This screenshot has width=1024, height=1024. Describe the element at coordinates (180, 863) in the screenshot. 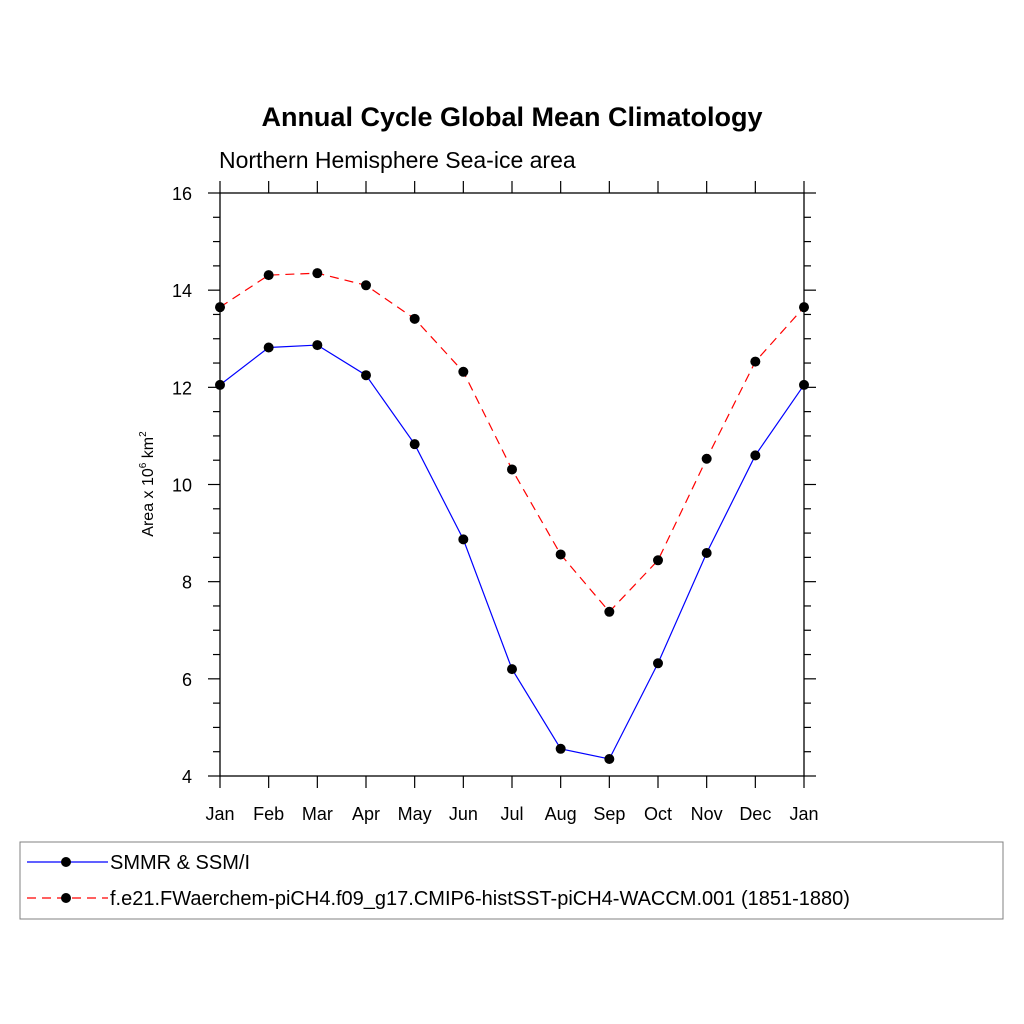

I see `legend-label: SMMR & SSM/I` at that location.